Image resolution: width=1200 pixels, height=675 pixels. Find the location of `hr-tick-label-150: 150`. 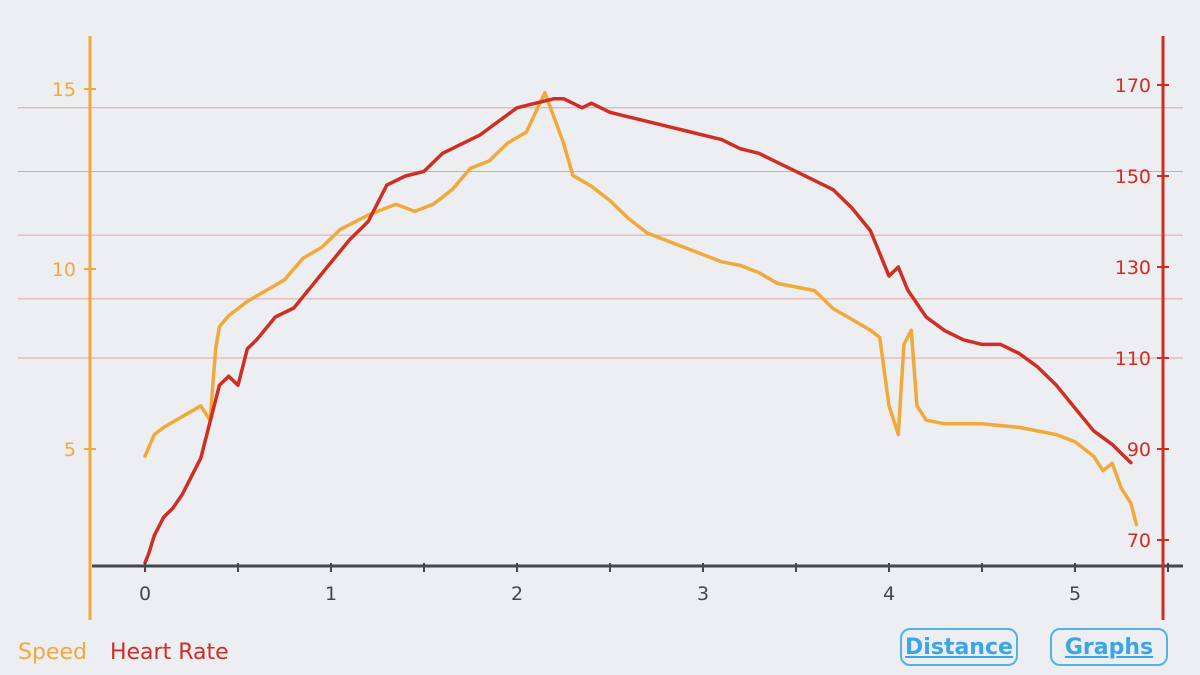

hr-tick-label-150: 150 is located at coordinates (1133, 177).